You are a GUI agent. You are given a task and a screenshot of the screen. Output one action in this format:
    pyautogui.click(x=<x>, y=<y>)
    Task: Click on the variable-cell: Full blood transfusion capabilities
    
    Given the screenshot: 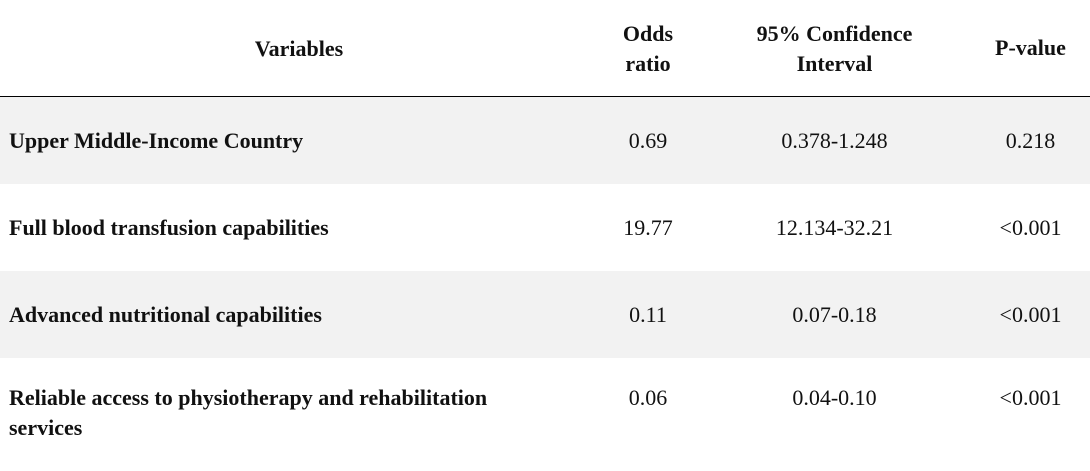 What is the action you would take?
    pyautogui.click(x=299, y=227)
    